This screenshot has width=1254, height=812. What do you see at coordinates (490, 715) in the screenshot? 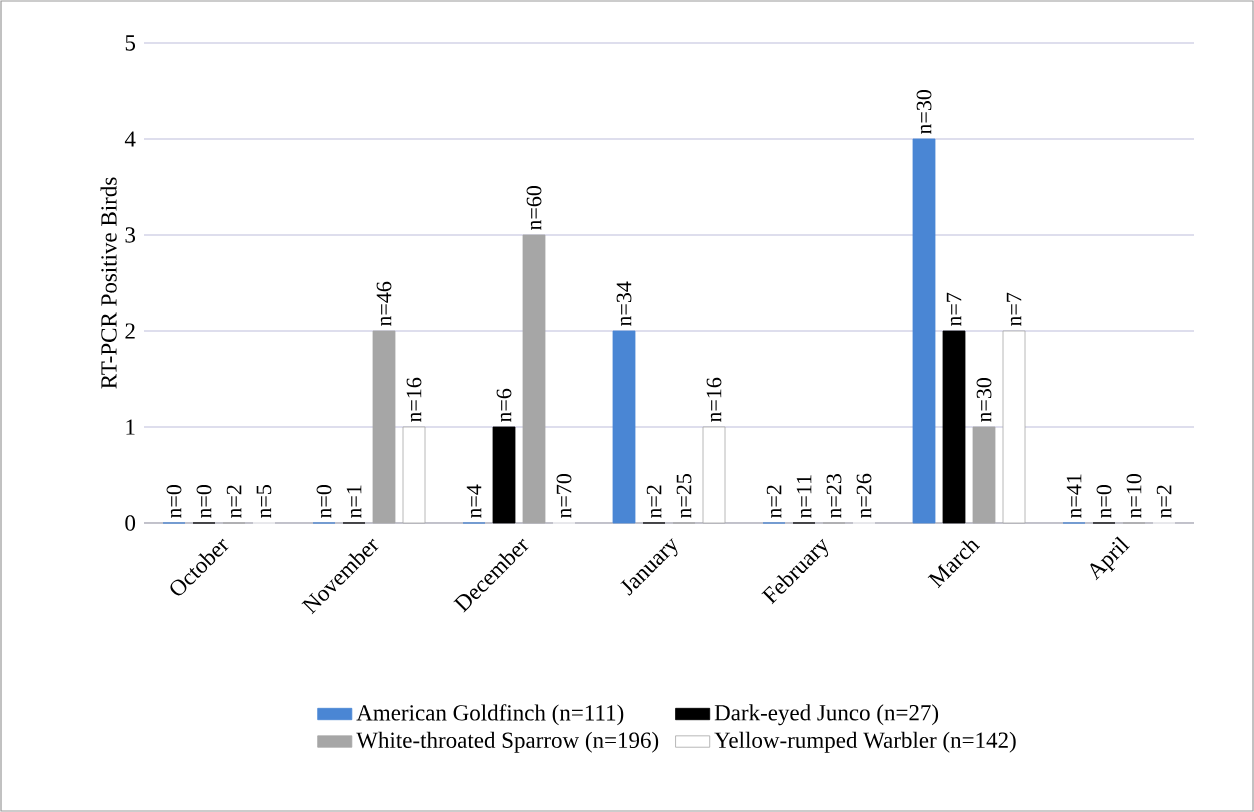
I see `legend-label: American Goldfinch (n=111)` at bounding box center [490, 715].